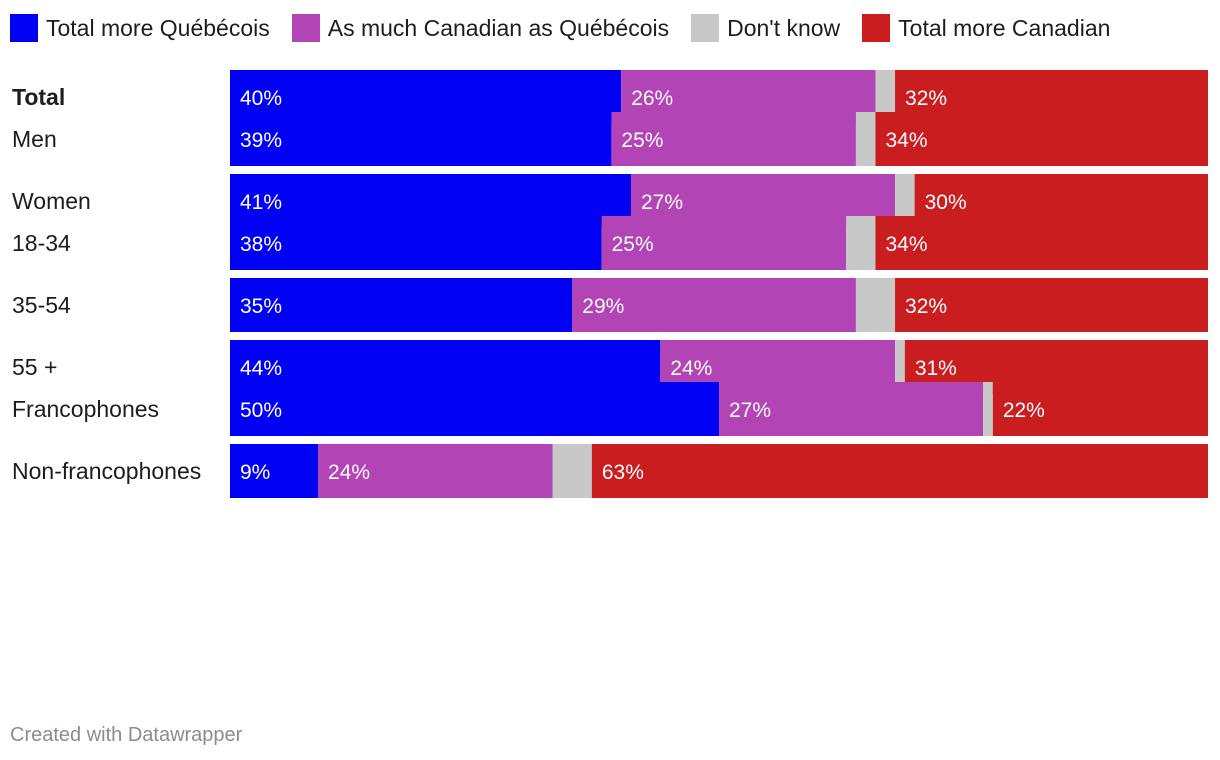 The height and width of the screenshot is (760, 1220). I want to click on value-label: 9%, so click(255, 472).